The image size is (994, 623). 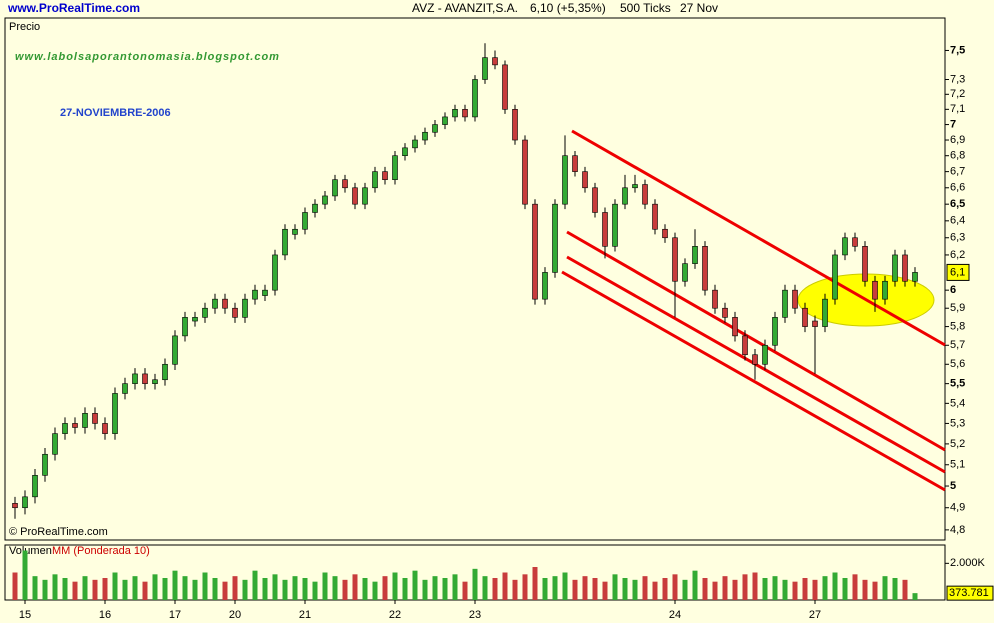 I want to click on y-tick-label: 6,3, so click(x=957, y=238).